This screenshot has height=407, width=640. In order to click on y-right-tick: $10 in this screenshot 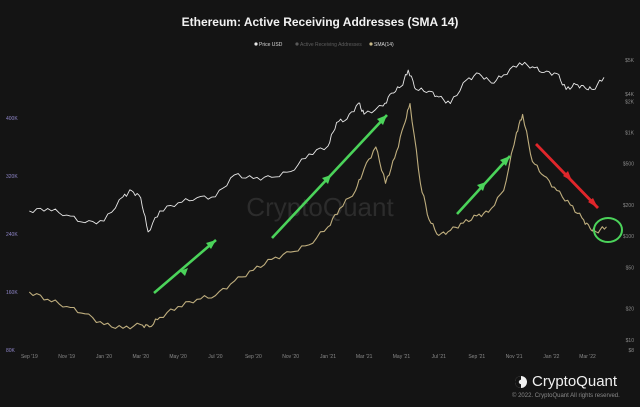, I will do `click(630, 341)`.